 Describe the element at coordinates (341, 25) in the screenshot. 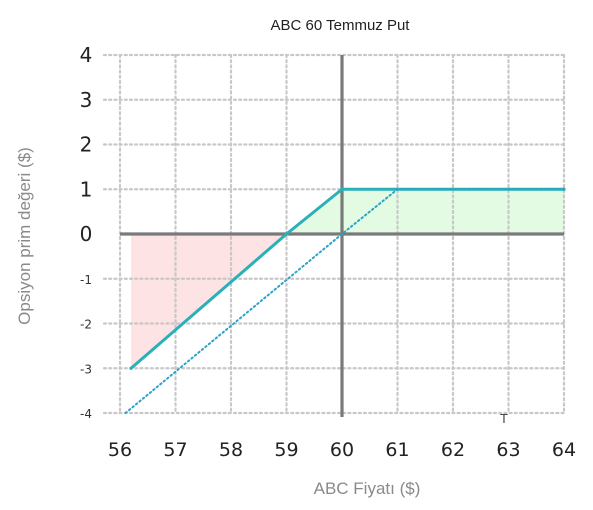

I see `chart-title: ABC 60 Temmuz Put` at that location.